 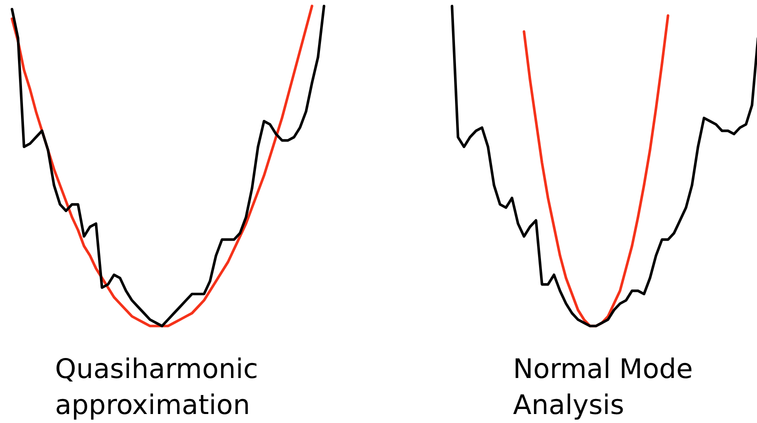 I want to click on text: Quasiharmonic approximation, so click(x=157, y=388).